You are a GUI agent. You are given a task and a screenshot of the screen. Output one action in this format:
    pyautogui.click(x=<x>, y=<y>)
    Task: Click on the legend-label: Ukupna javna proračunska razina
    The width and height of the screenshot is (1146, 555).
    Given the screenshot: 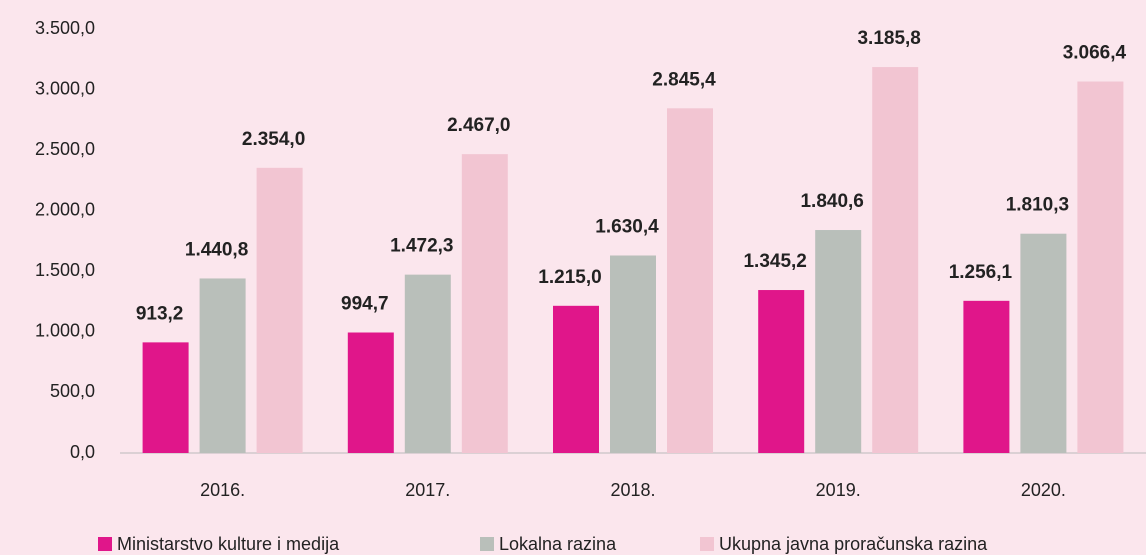 What is the action you would take?
    pyautogui.click(x=853, y=544)
    